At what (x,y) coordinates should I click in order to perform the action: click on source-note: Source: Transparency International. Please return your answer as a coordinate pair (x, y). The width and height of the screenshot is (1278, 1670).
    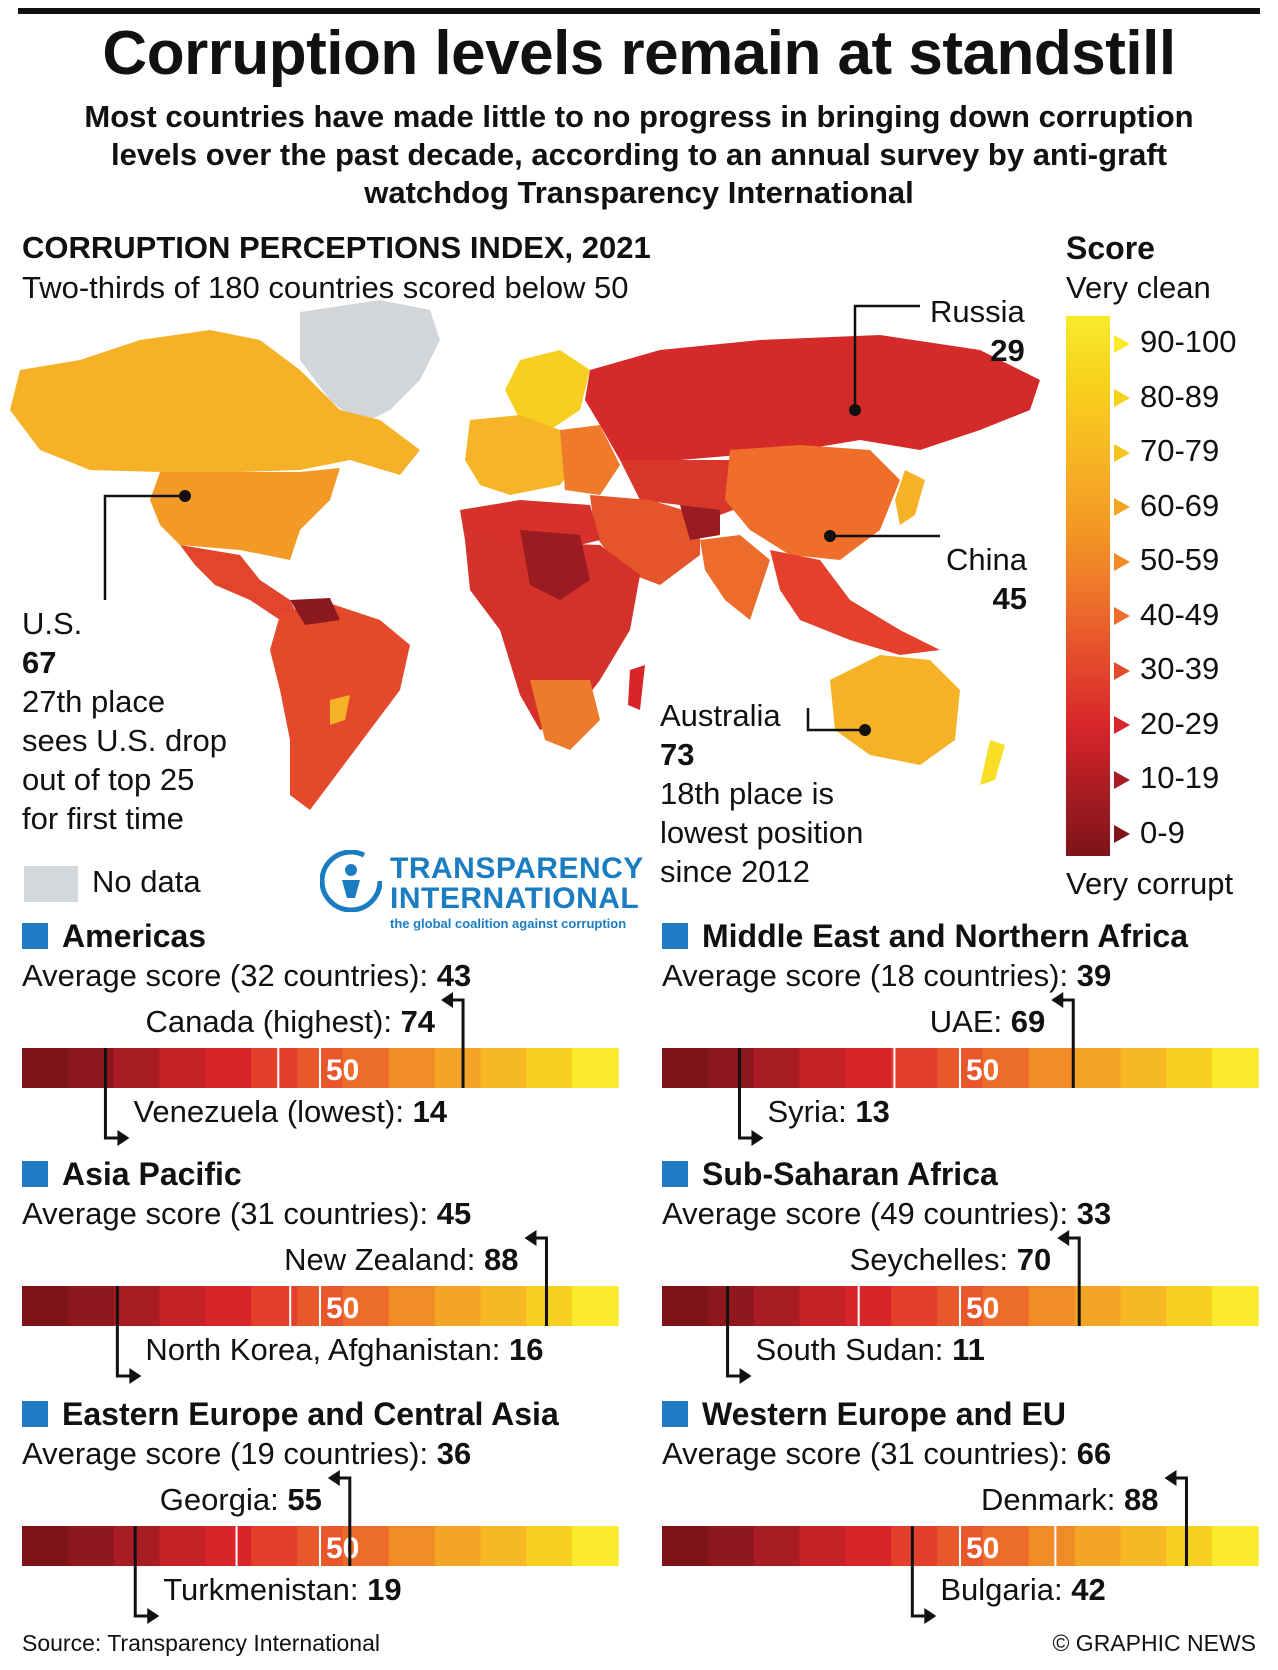
    Looking at the image, I should click on (201, 1643).